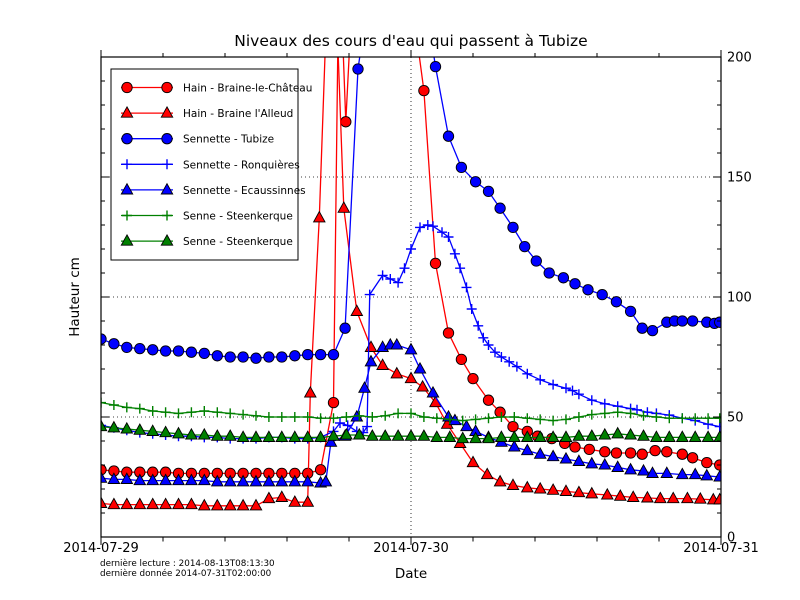  I want to click on legend-entry-2: Sennette - Tubize, so click(197, 139).